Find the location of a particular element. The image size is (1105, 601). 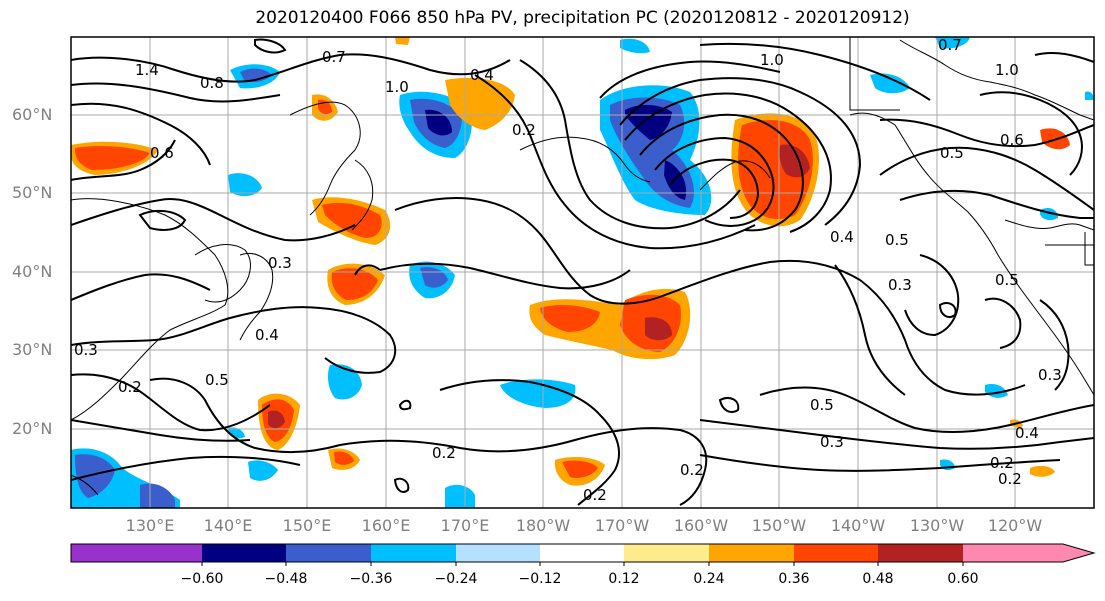

lon-label: 160°E is located at coordinates (386, 525).